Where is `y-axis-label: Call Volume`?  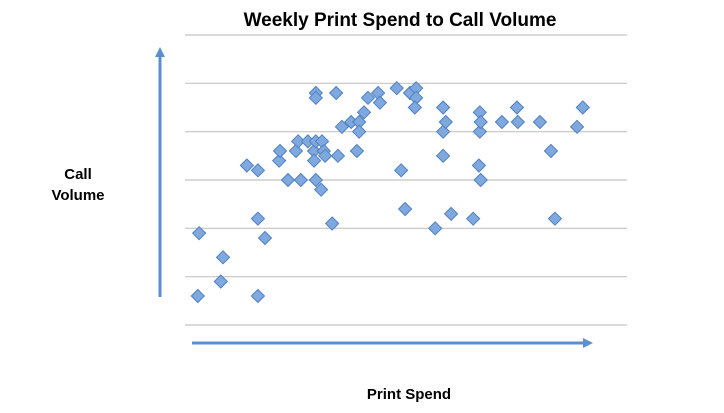 y-axis-label: Call Volume is located at coordinates (78, 185).